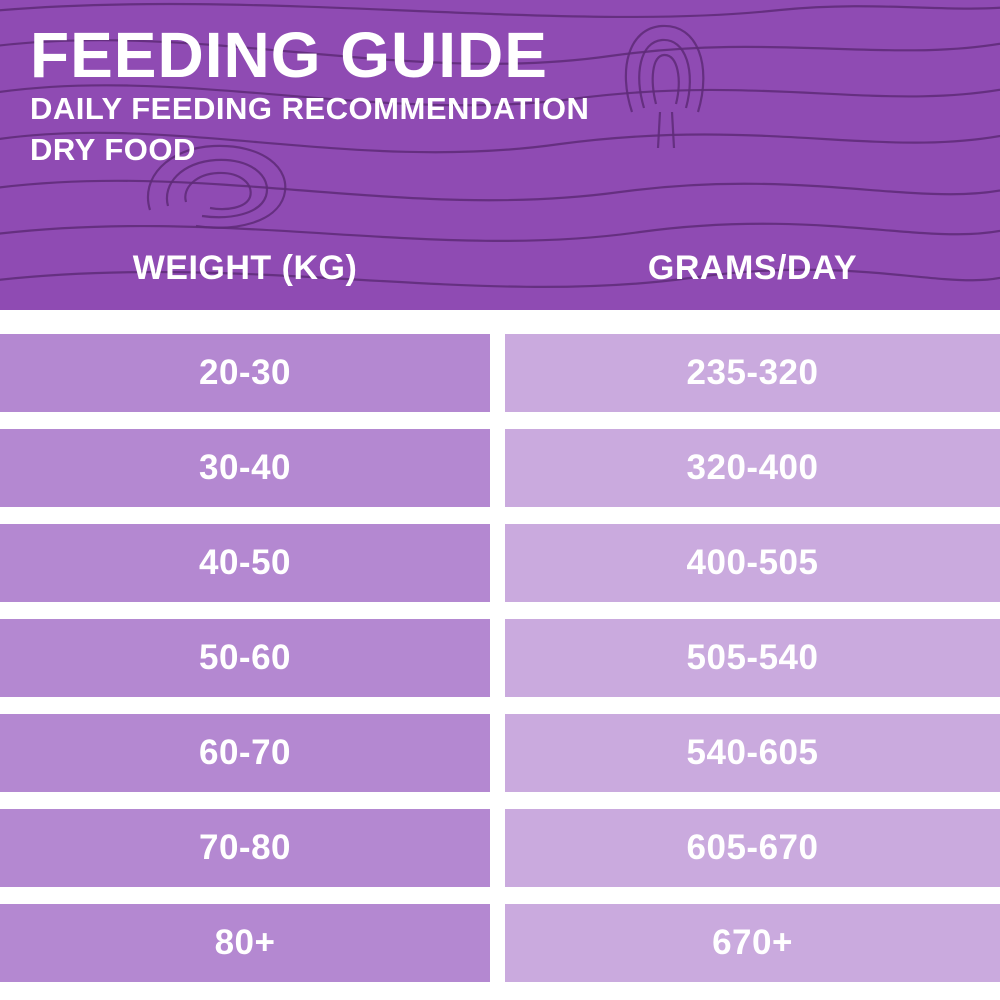 Image resolution: width=1000 pixels, height=1000 pixels. I want to click on grams-cell: 605-670, so click(752, 848).